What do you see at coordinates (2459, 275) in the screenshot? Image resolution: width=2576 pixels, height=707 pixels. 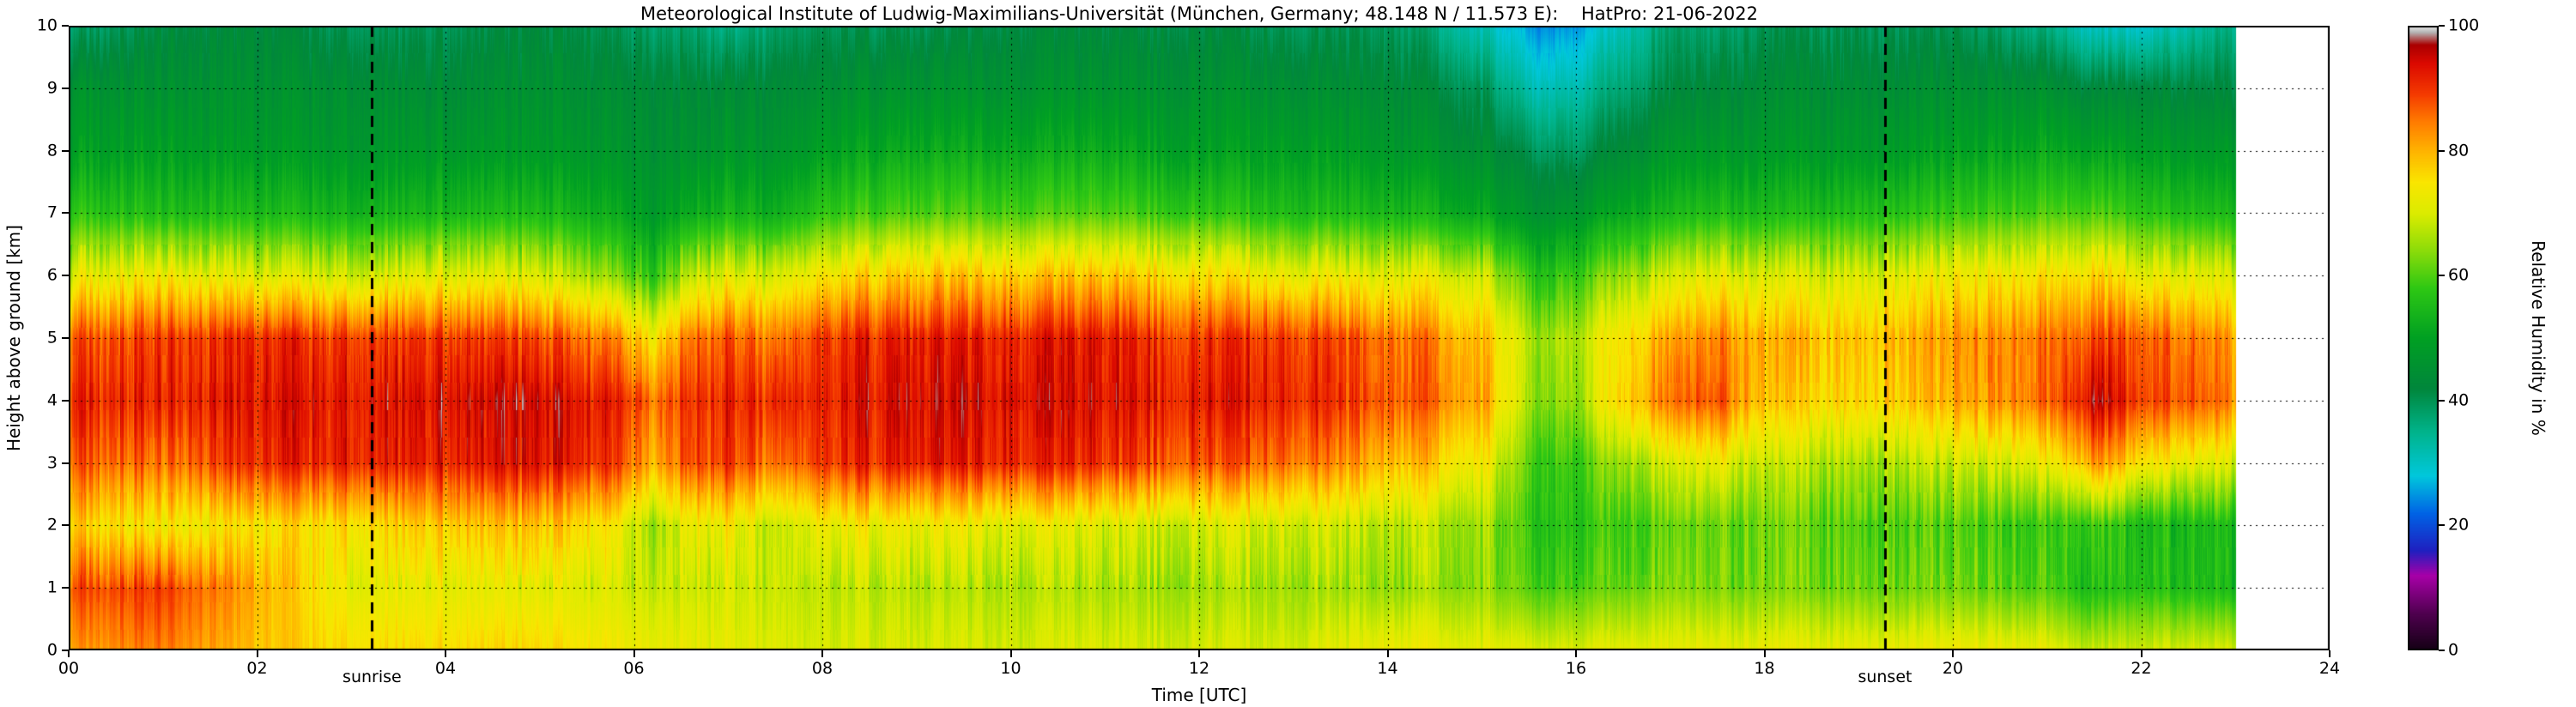 I see `colorbar-tick-label: 60` at bounding box center [2459, 275].